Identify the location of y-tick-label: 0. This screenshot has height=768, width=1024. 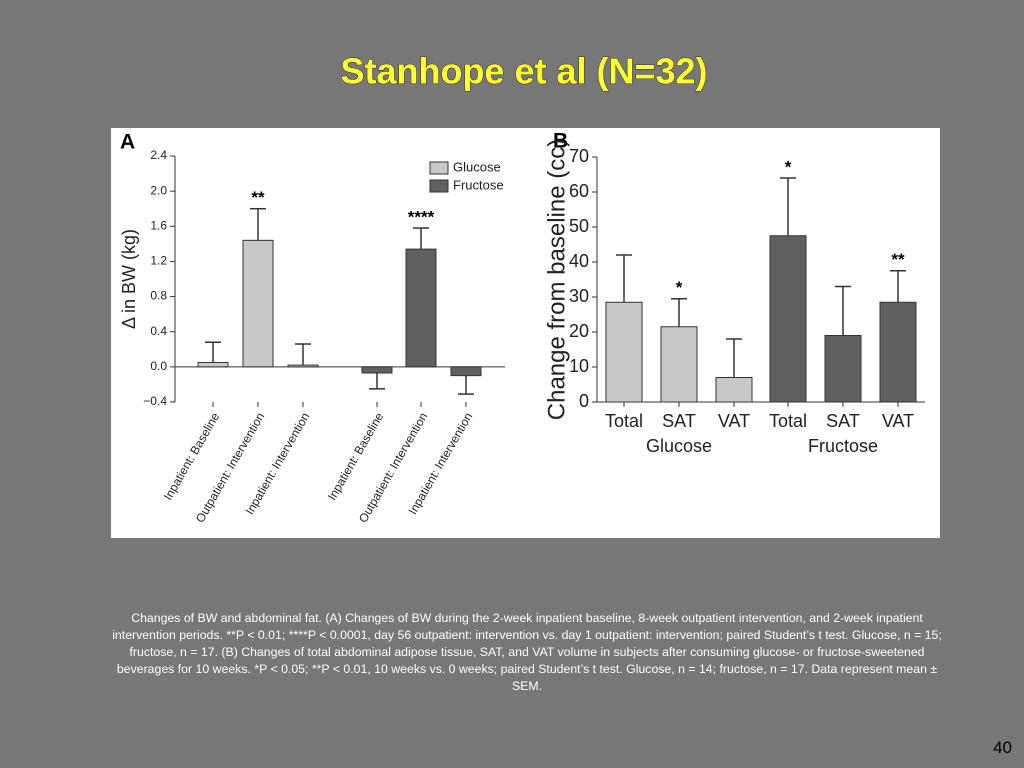
(584, 401).